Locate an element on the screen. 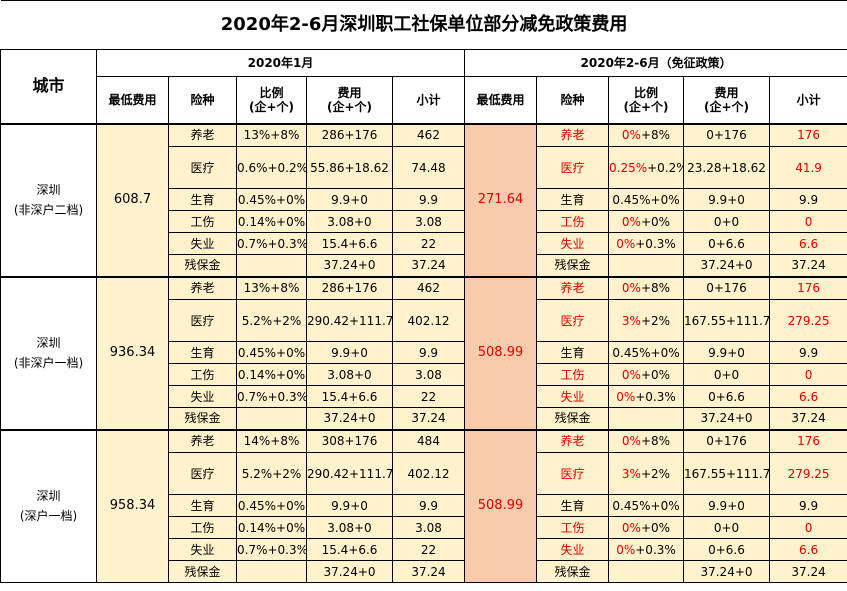 The height and width of the screenshot is (591, 847). city-header: 城市 is located at coordinates (48, 86).